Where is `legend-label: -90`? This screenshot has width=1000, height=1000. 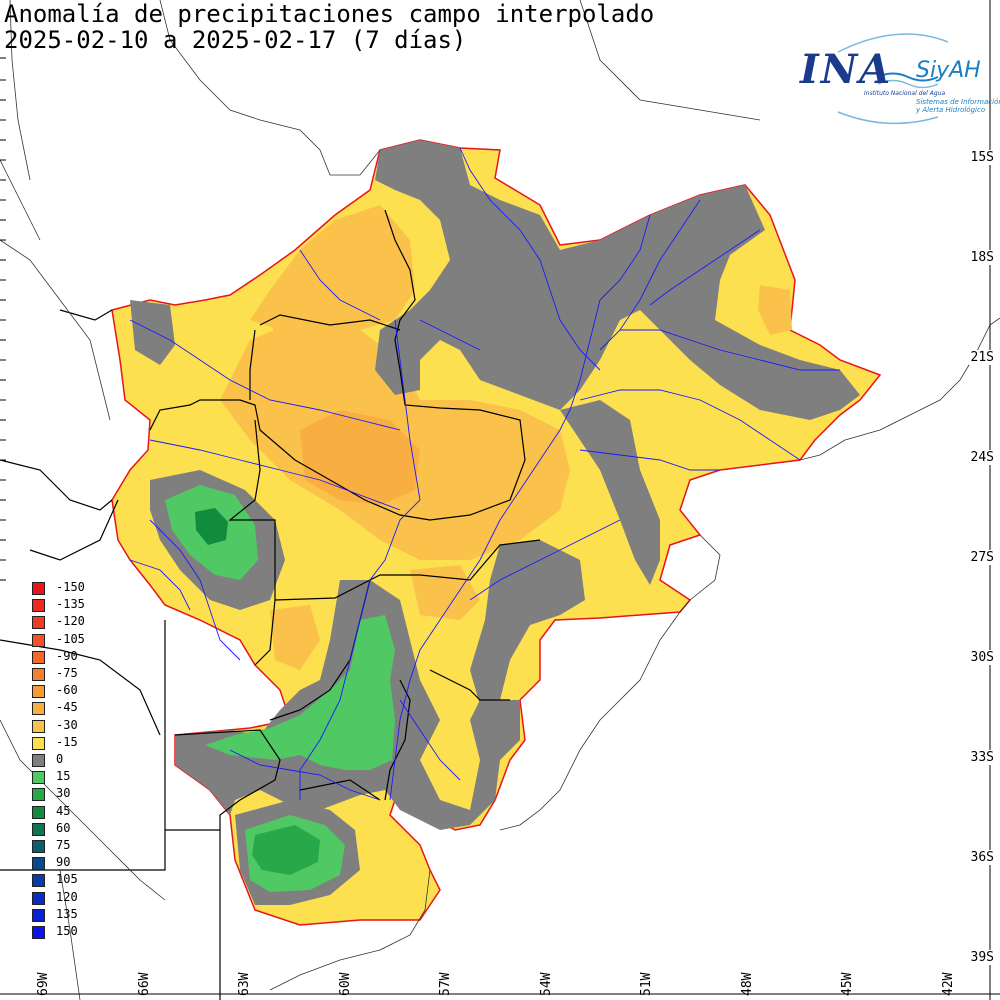 legend-label: -90 is located at coordinates (67, 655).